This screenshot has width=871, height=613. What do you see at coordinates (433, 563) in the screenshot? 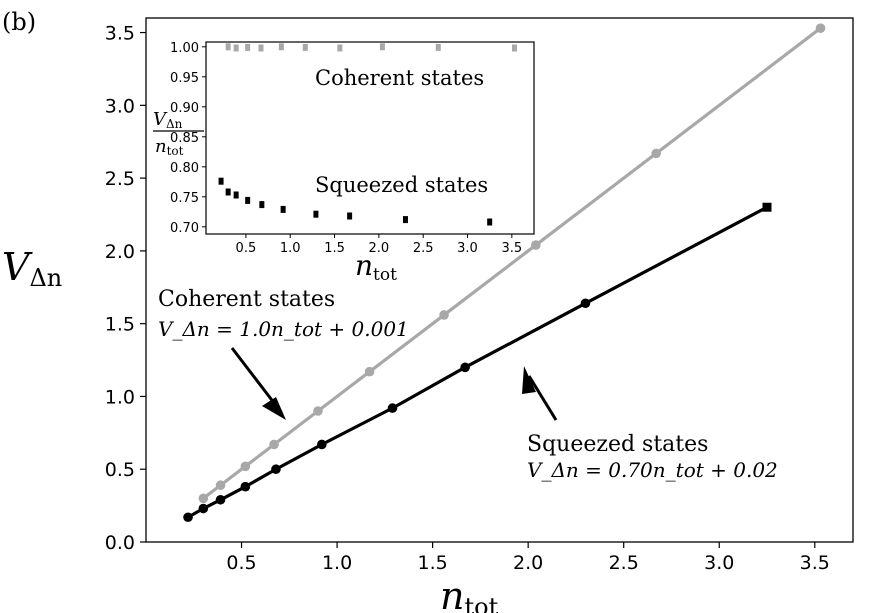
I see `x-tick-label: 1.5` at bounding box center [433, 563].